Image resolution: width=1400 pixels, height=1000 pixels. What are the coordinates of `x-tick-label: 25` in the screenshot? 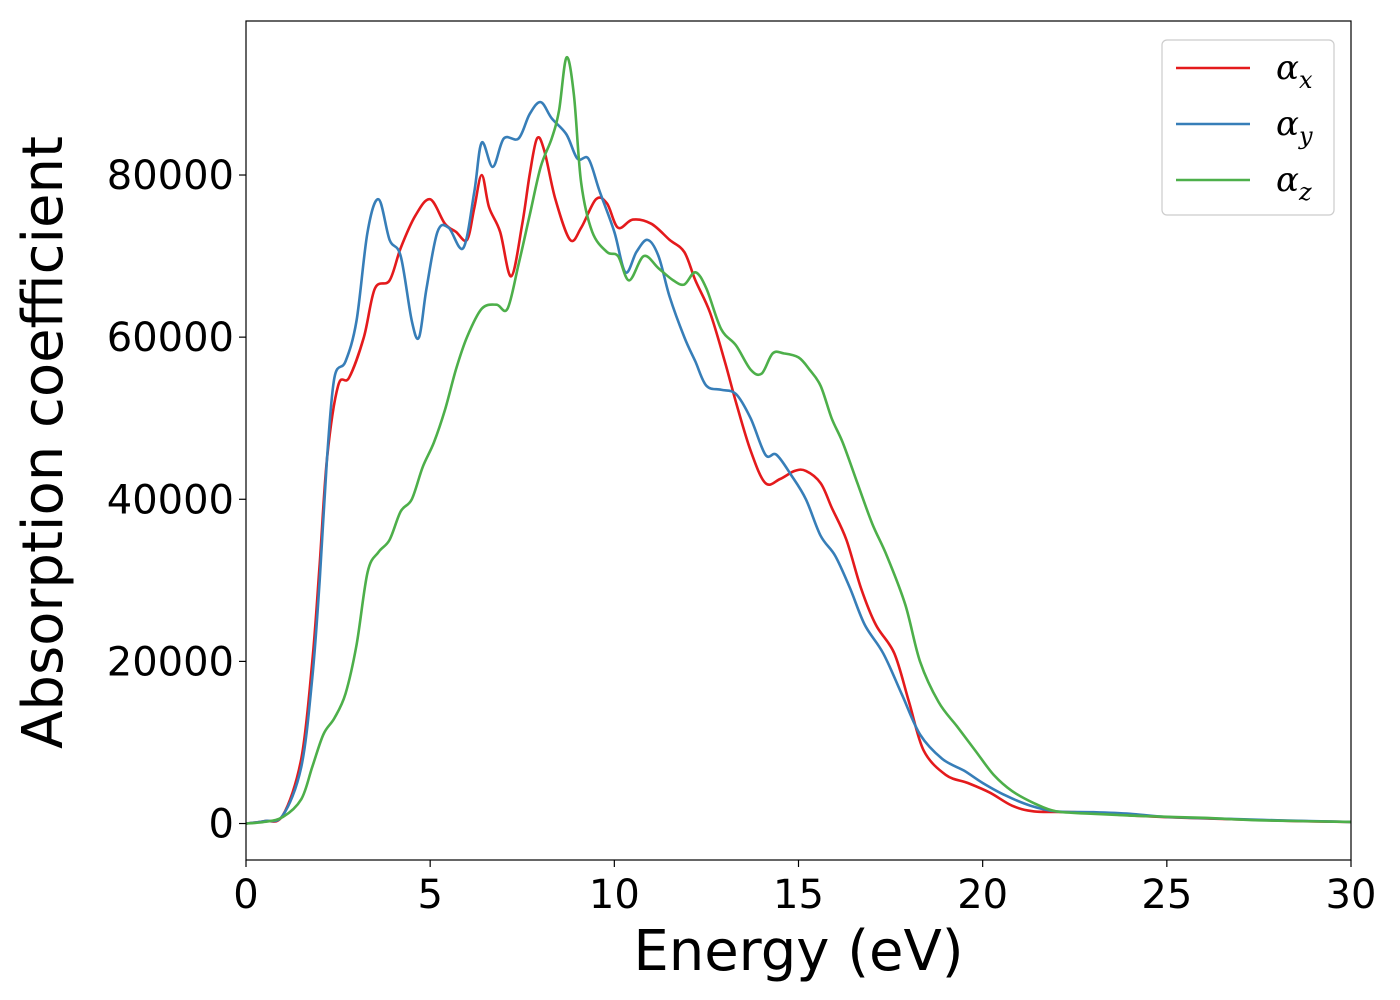 It's located at (1166, 895).